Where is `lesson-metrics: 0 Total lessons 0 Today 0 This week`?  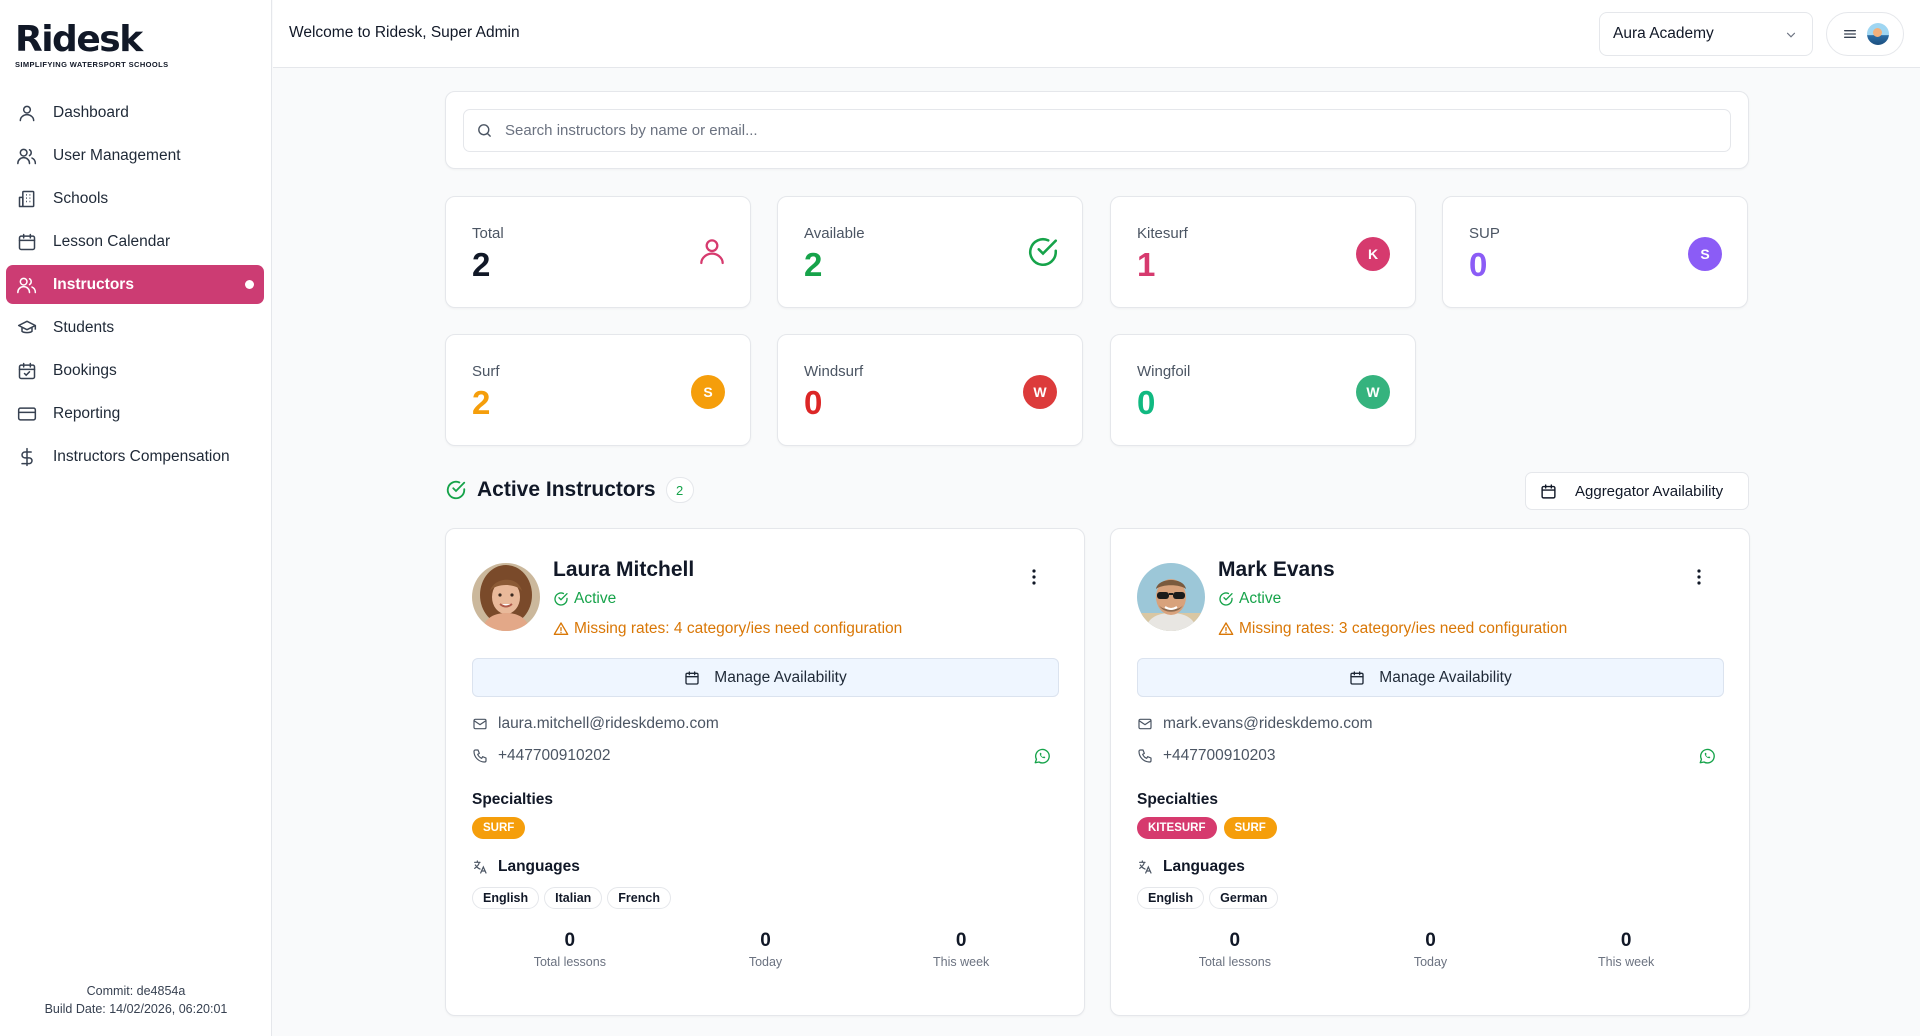 lesson-metrics: 0 Total lessons 0 Today 0 This week is located at coordinates (765, 949).